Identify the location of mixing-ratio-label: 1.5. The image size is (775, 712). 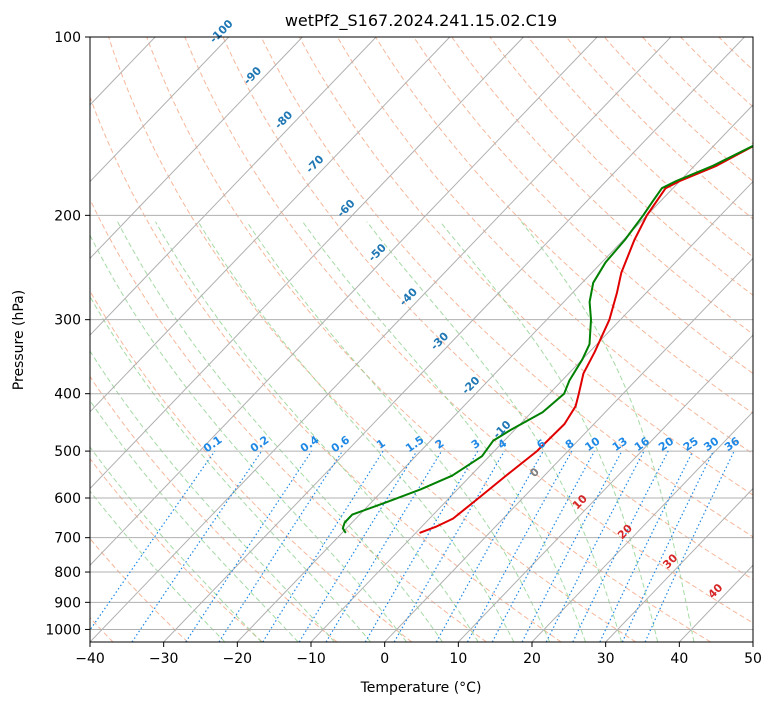
(414, 444).